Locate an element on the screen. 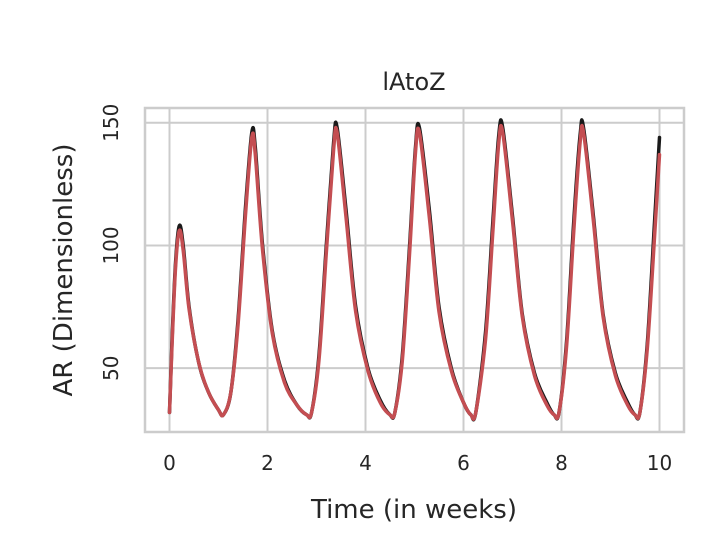 The height and width of the screenshot is (540, 720). x-tick-label: 4 is located at coordinates (365, 463).